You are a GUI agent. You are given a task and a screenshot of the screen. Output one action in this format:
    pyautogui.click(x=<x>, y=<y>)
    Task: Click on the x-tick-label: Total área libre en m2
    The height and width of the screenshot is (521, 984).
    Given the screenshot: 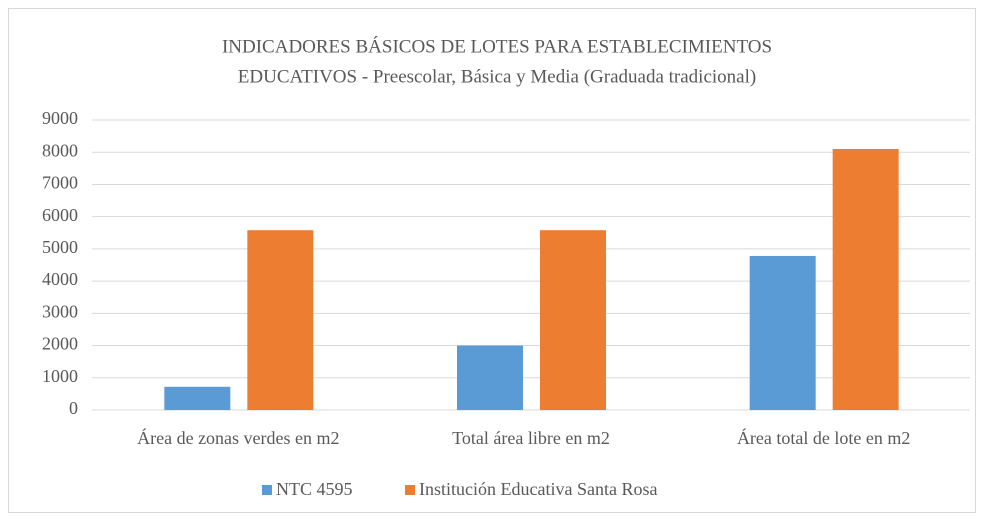 What is the action you would take?
    pyautogui.click(x=531, y=438)
    